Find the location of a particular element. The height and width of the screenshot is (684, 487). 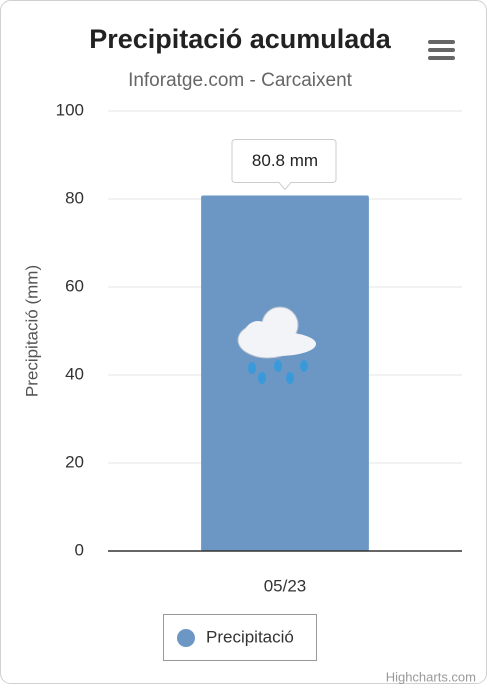

legend-label: Precipitació is located at coordinates (250, 636).